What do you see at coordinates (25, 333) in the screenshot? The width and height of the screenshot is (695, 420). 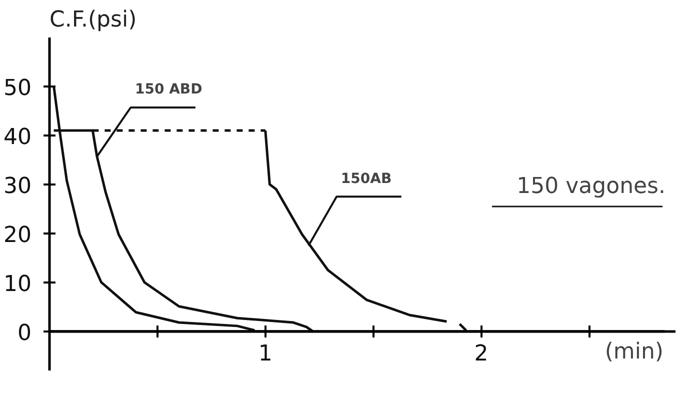 I see `y-tick-label: 0` at bounding box center [25, 333].